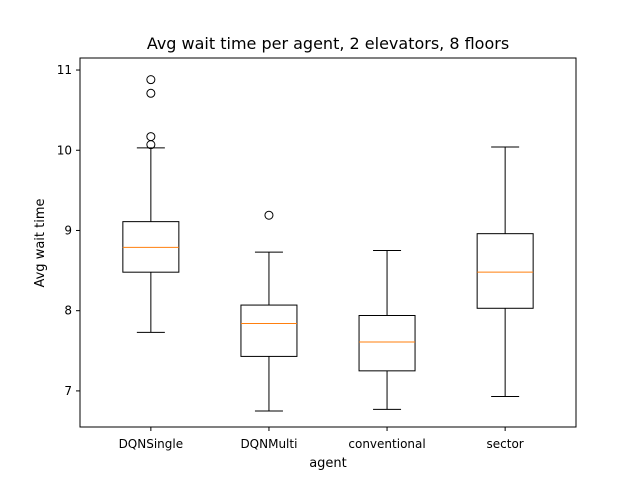 This screenshot has width=640, height=480. What do you see at coordinates (68, 311) in the screenshot?
I see `y-tick-label: 8` at bounding box center [68, 311].